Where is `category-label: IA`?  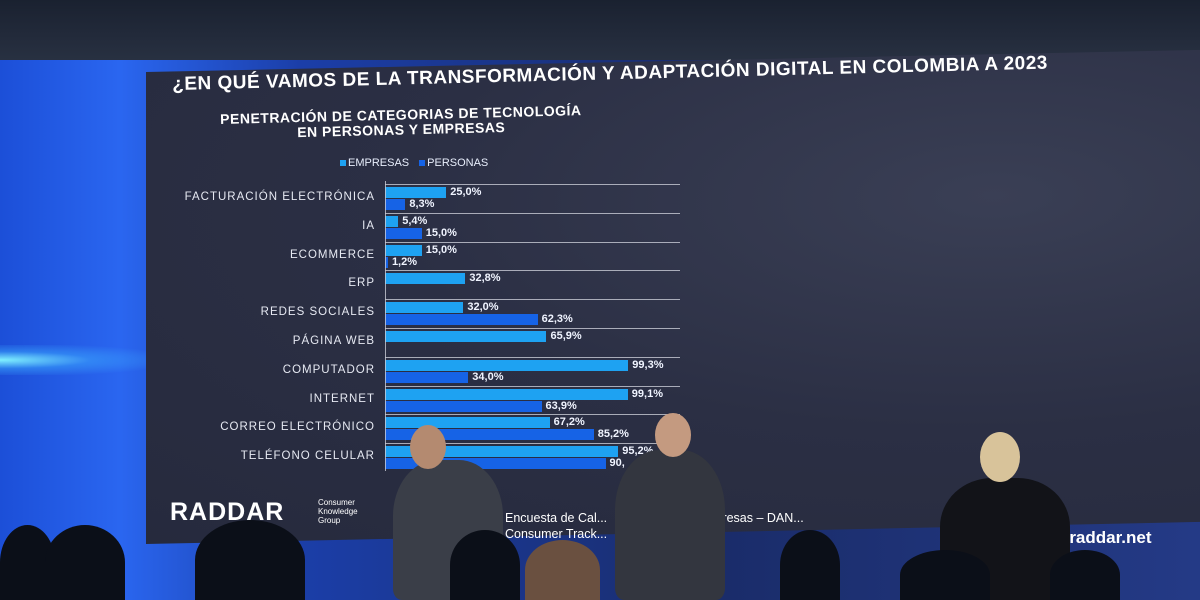 category-label: IA is located at coordinates (368, 225).